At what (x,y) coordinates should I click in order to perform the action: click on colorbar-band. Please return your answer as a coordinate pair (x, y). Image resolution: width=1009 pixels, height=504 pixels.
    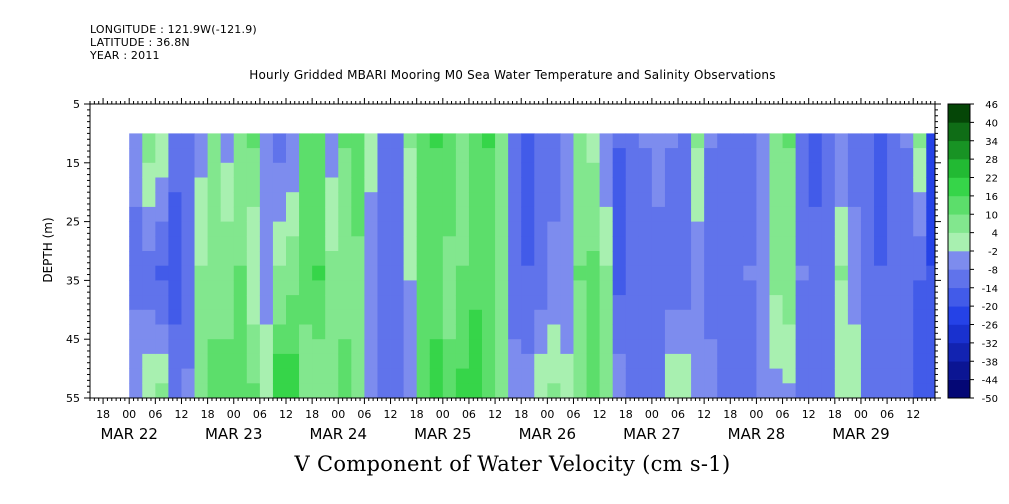
    Looking at the image, I should click on (959, 315).